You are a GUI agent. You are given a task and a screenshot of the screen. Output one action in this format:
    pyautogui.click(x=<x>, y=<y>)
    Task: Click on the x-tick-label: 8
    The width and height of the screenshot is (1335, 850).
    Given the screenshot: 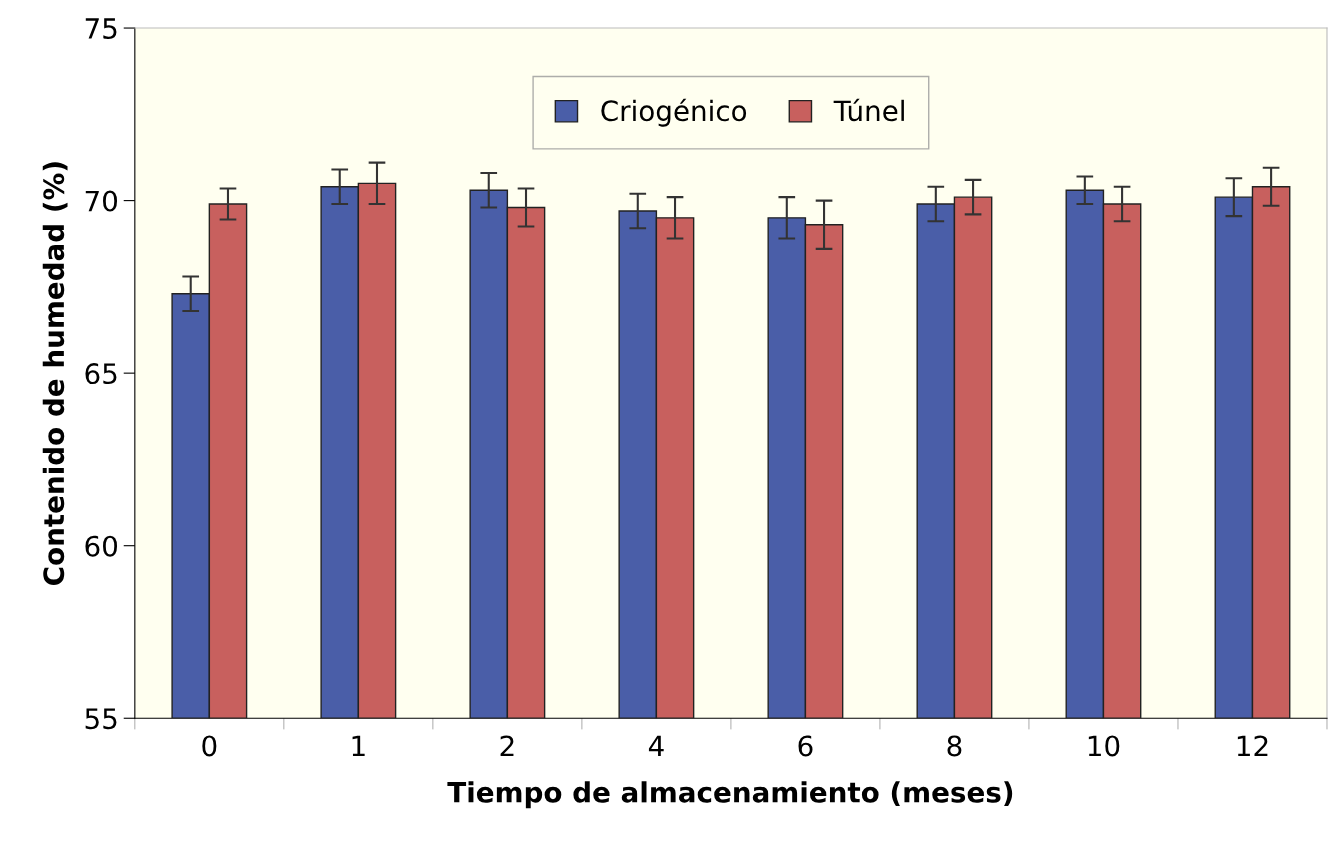 What is the action you would take?
    pyautogui.click(x=954, y=746)
    